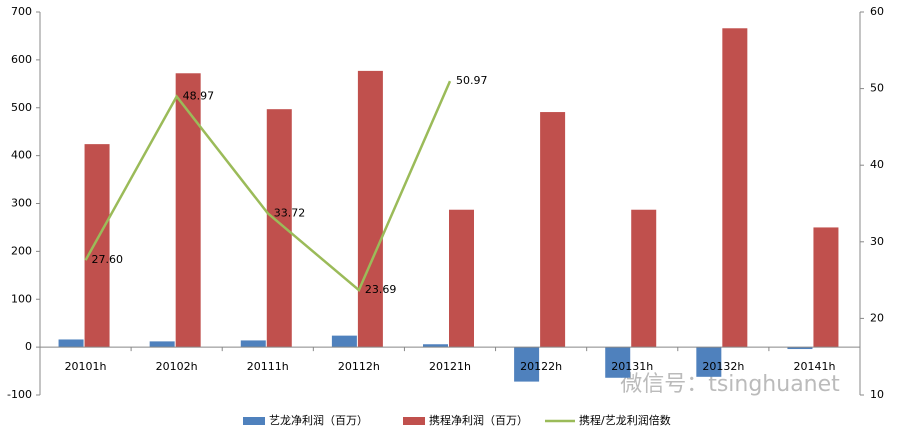 Image resolution: width=900 pixels, height=434 pixels. I want to click on y2-tick-label: 20, so click(877, 317).